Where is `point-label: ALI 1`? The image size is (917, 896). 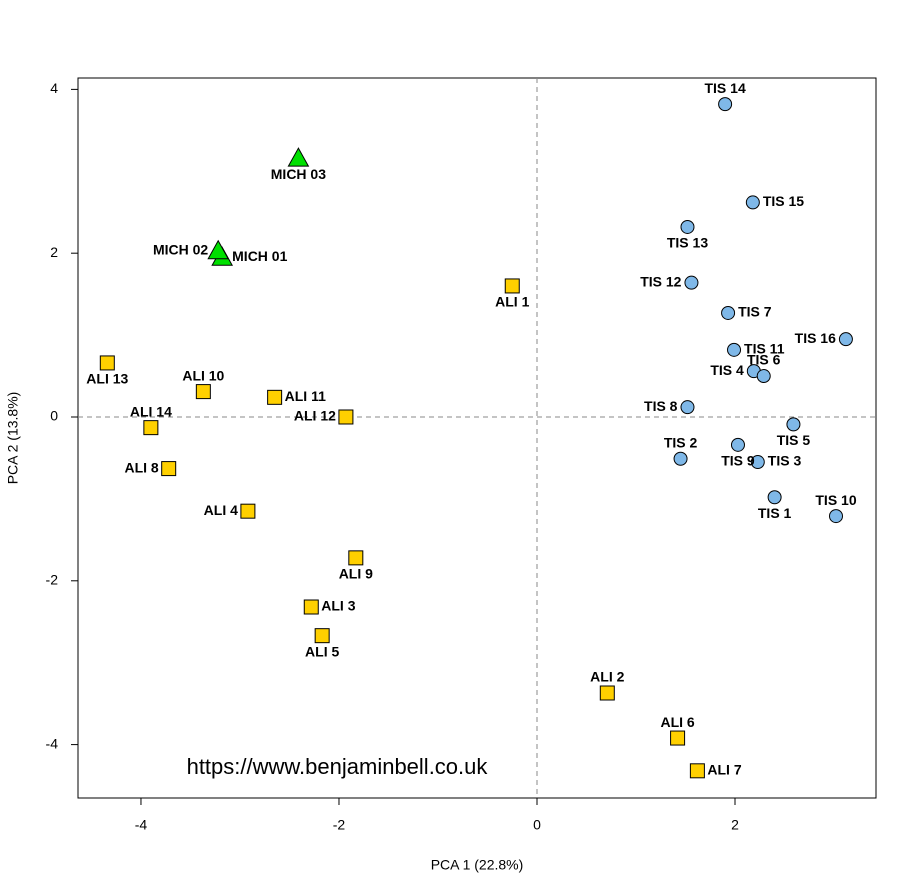
point-label: ALI 1 is located at coordinates (512, 302).